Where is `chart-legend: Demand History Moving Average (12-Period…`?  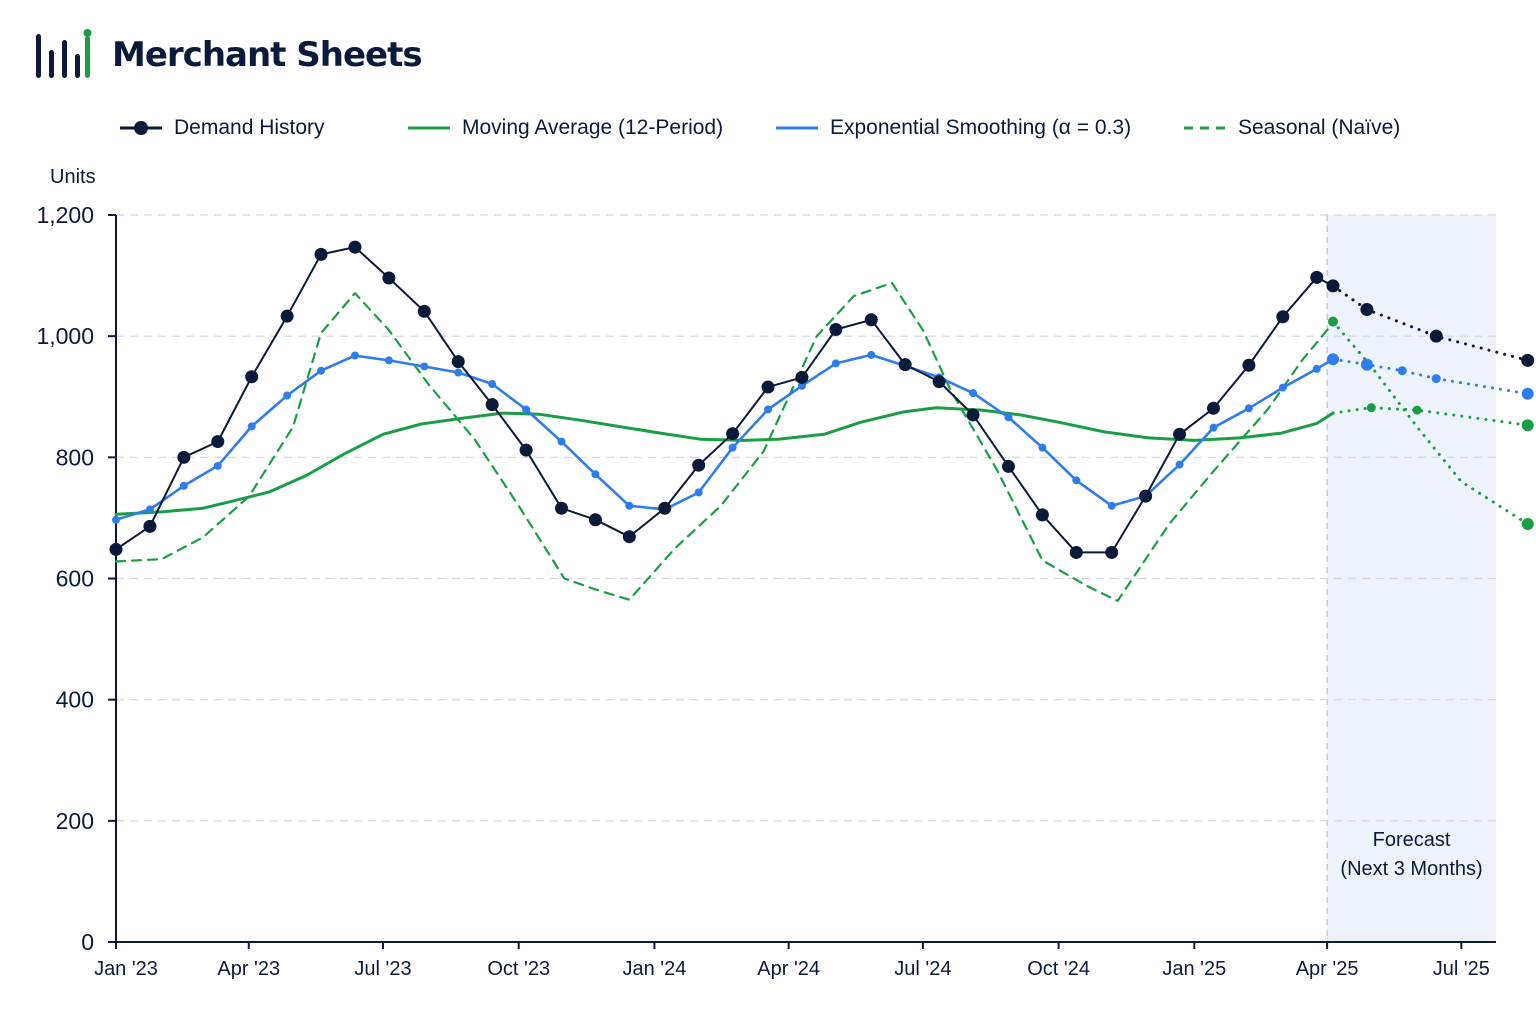
chart-legend: Demand History Moving Average (12-Period… is located at coordinates (818, 128).